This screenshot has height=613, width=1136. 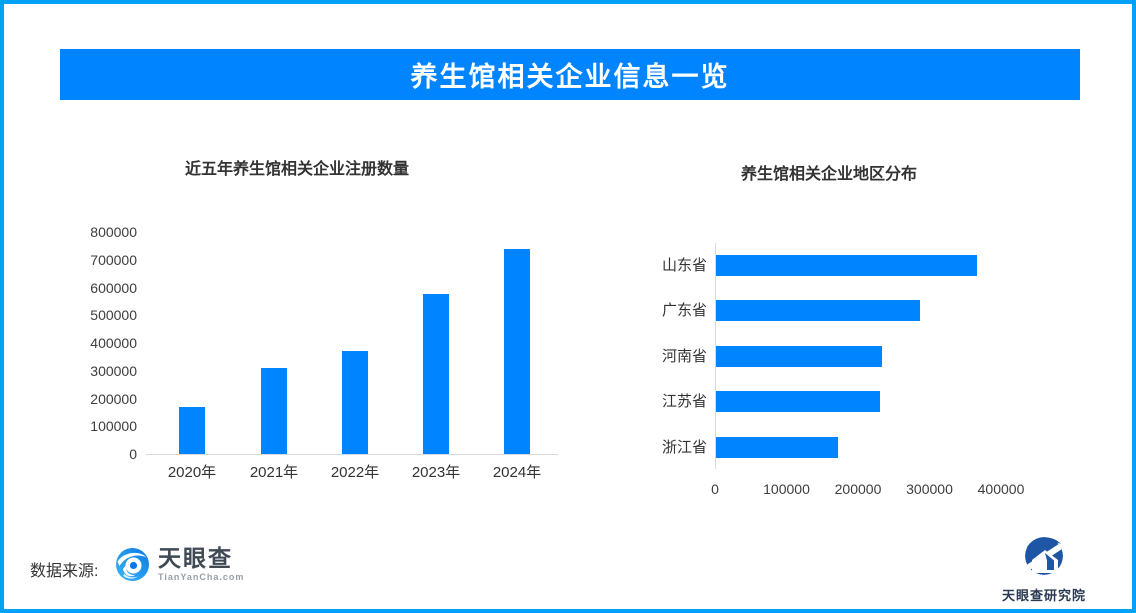 I want to click on tianyancha-logo: 天眼查 TianYanCha.com, so click(x=179, y=567).